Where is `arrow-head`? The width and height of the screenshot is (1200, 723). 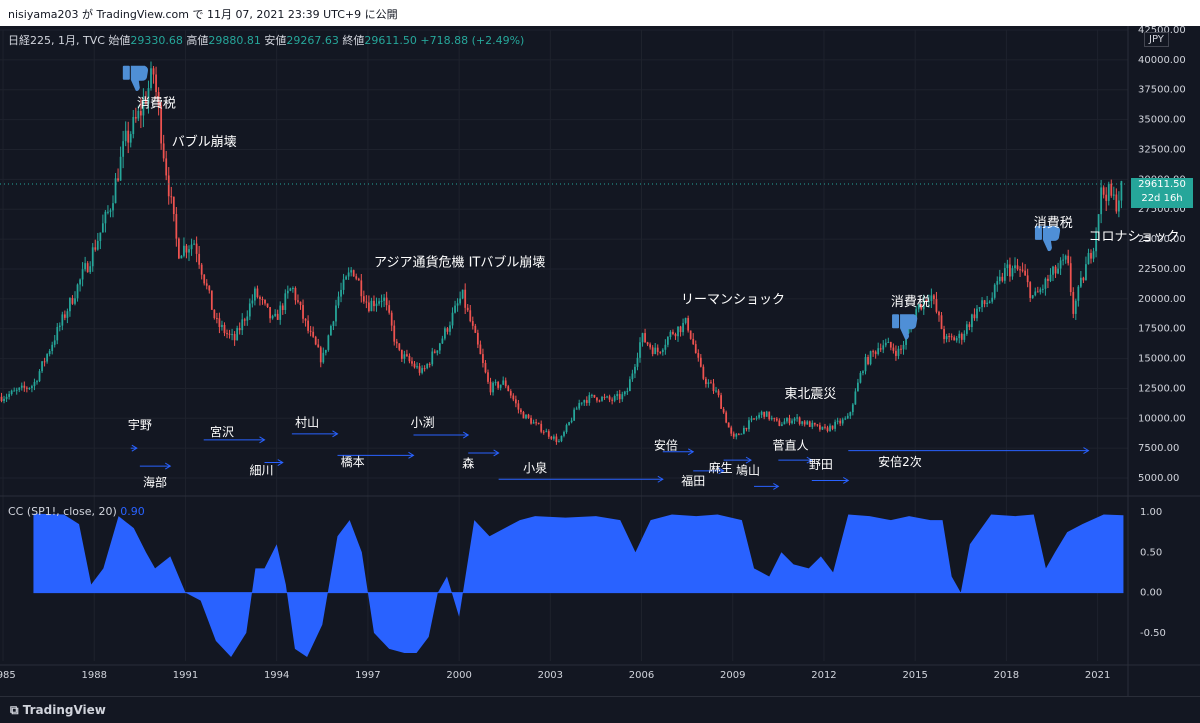
arrow-head is located at coordinates (262, 440).